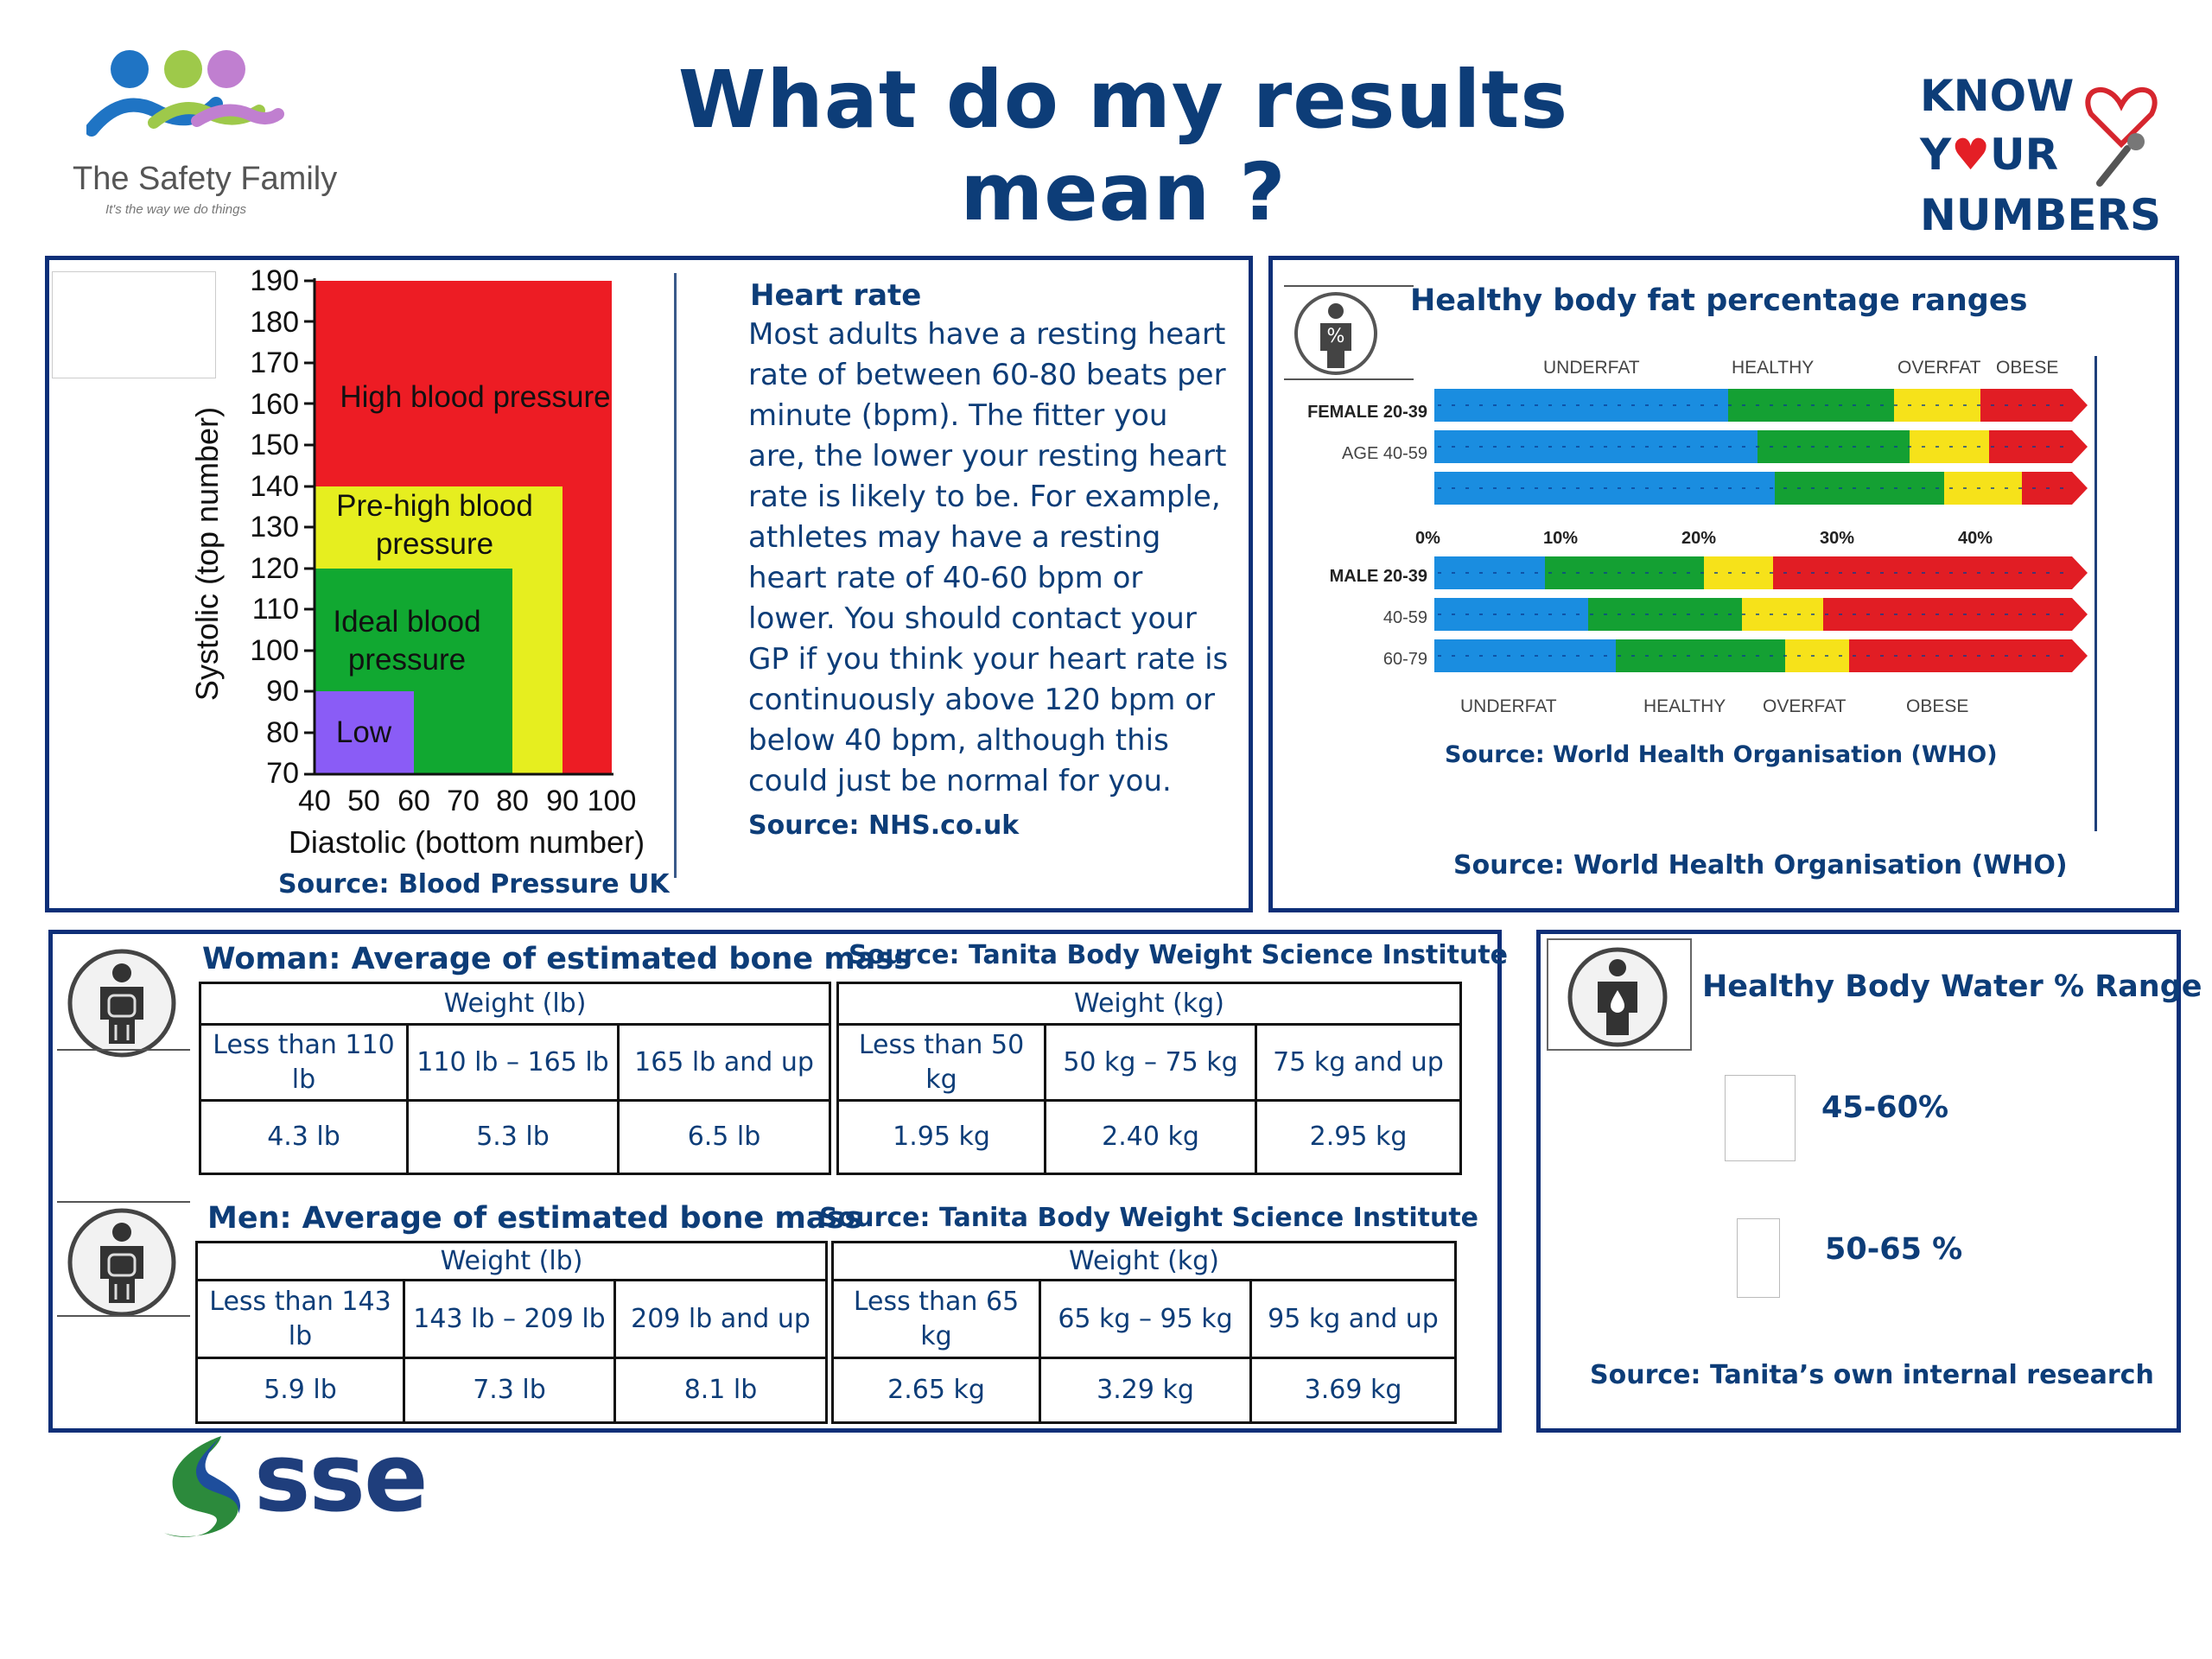  I want to click on bf-bottom-header-underfat: UNDERFAT, so click(1508, 706).